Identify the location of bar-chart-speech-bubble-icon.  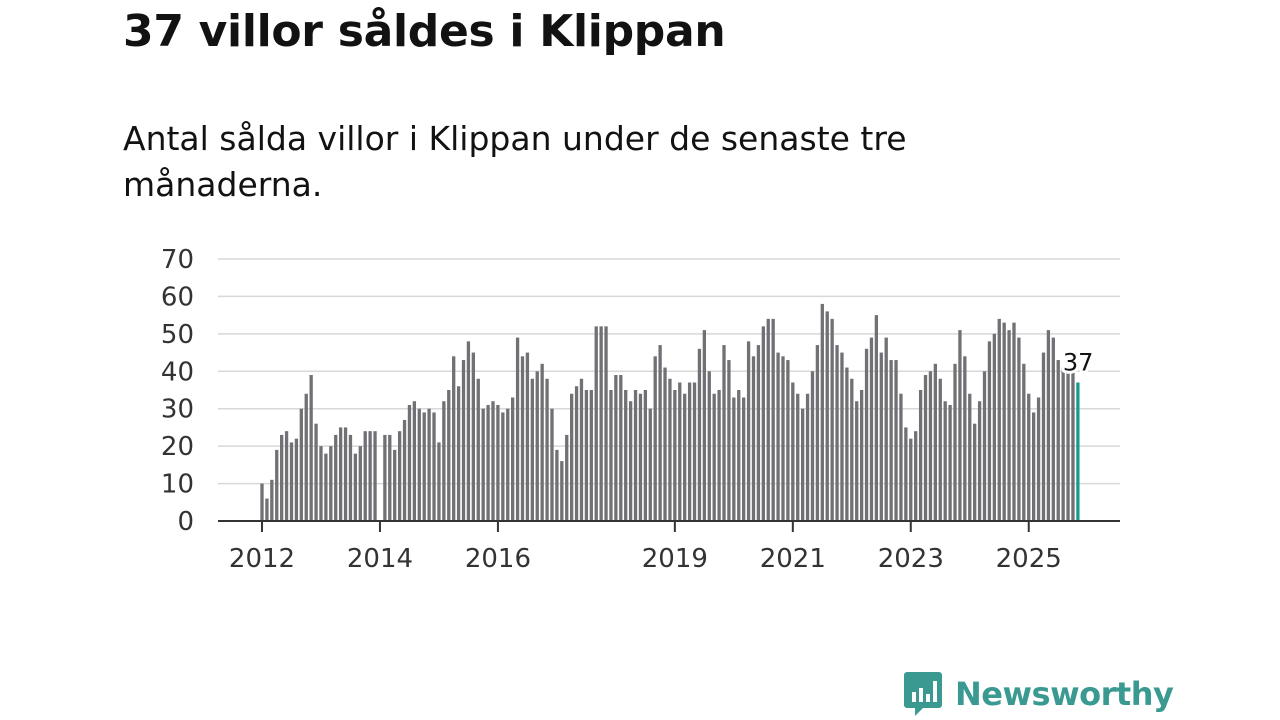
(923, 694).